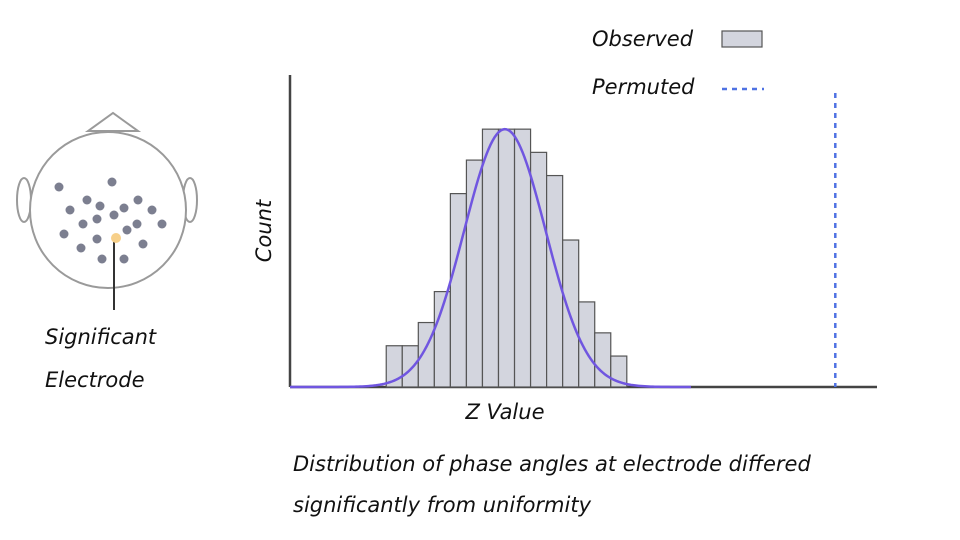 The width and height of the screenshot is (960, 540). What do you see at coordinates (643, 39) in the screenshot?
I see `legend-label: Observed` at bounding box center [643, 39].